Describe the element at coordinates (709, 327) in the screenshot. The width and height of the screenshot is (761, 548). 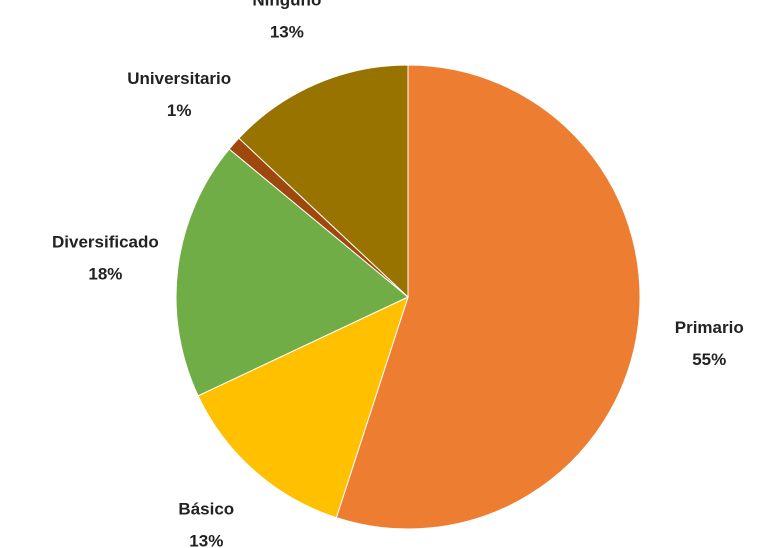
I see `slice-label: Primario` at that location.